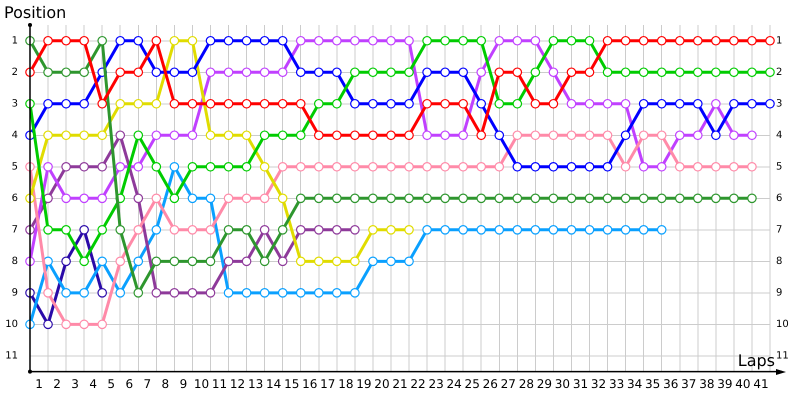 This screenshot has height=400, width=800. Describe the element at coordinates (670, 383) in the screenshot. I see `x-tick-label: 36` at that location.